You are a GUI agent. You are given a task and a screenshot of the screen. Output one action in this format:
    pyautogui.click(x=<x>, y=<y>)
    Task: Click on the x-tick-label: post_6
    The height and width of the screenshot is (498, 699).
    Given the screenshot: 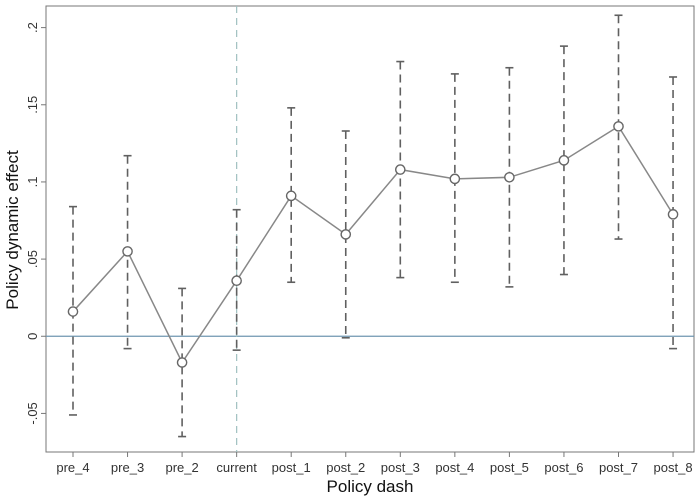 What is the action you would take?
    pyautogui.click(x=563, y=467)
    